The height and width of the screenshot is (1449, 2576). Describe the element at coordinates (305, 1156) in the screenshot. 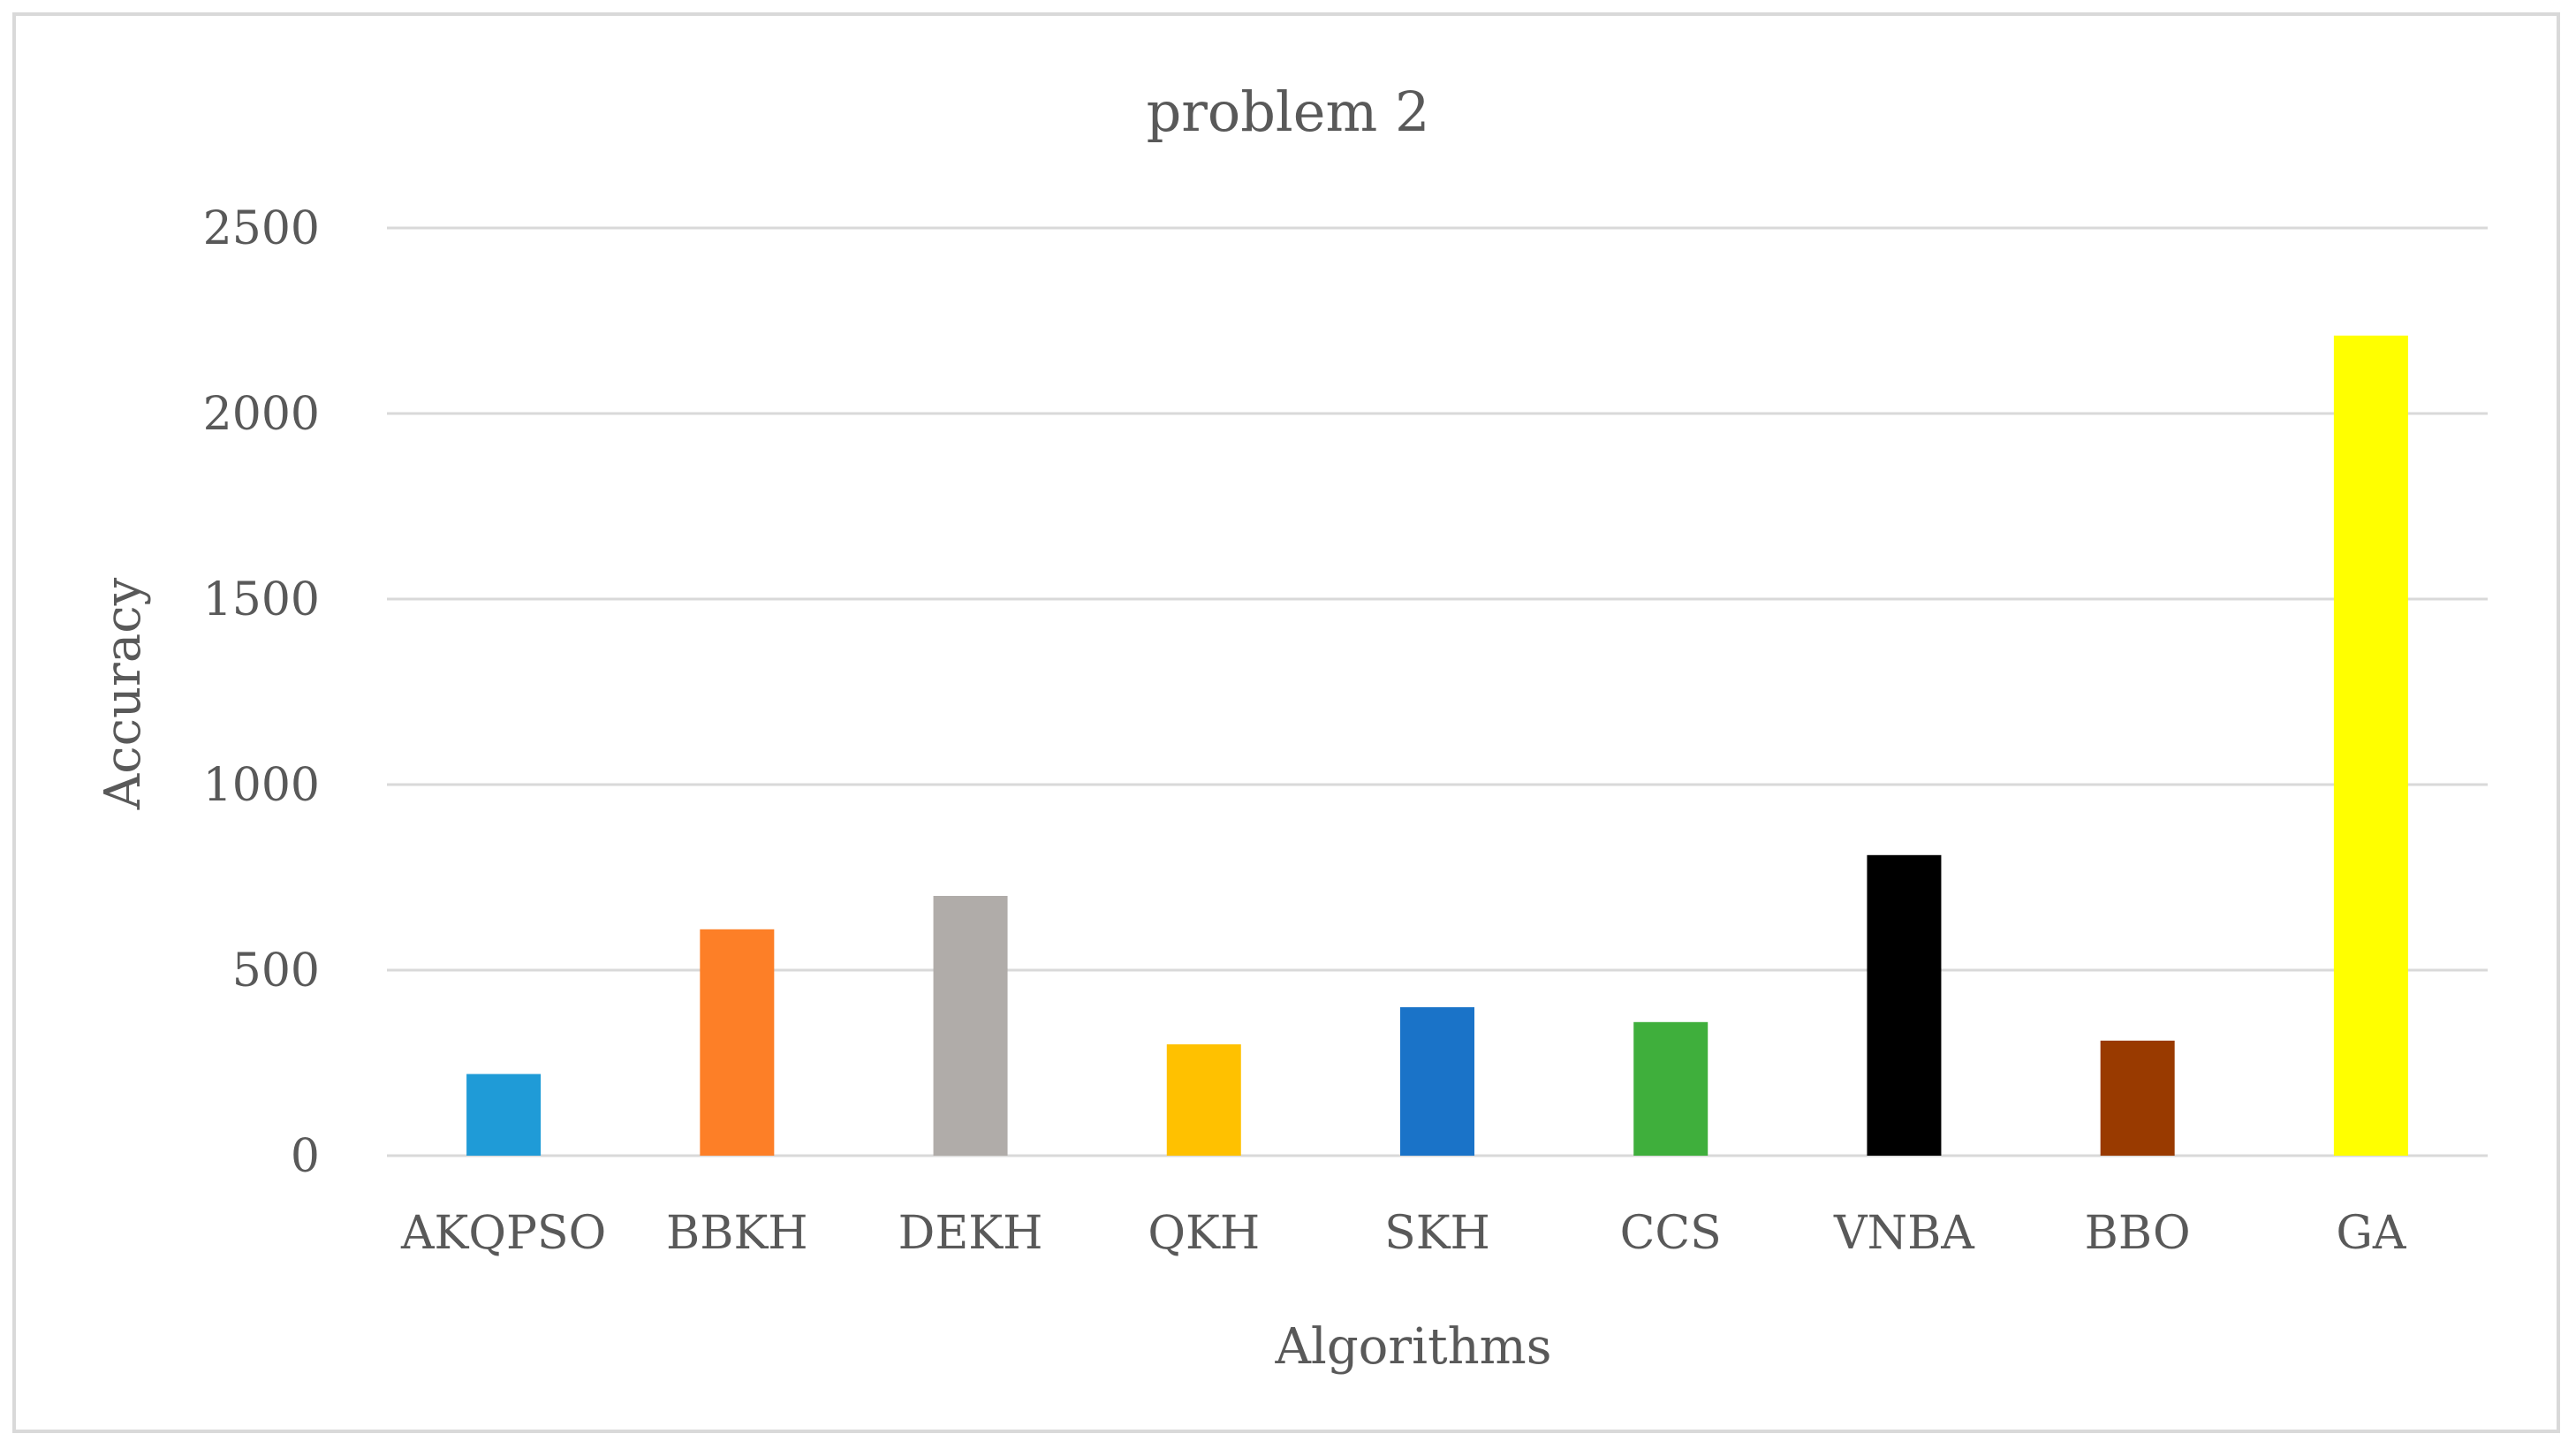

I see `y-tick-label: 0` at that location.